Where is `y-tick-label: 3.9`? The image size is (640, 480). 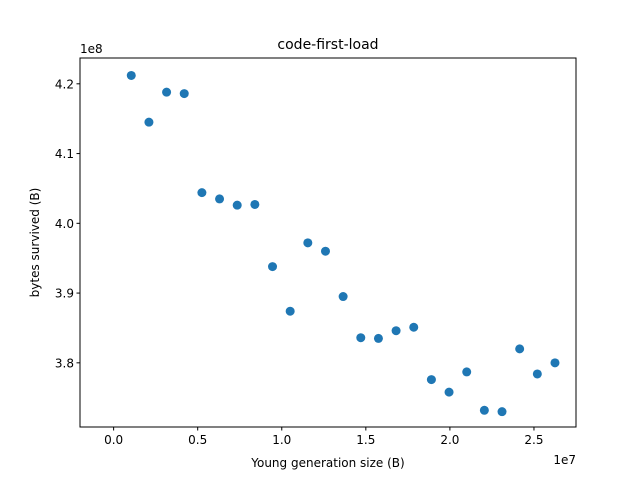
y-tick-label: 3.9 is located at coordinates (64, 294).